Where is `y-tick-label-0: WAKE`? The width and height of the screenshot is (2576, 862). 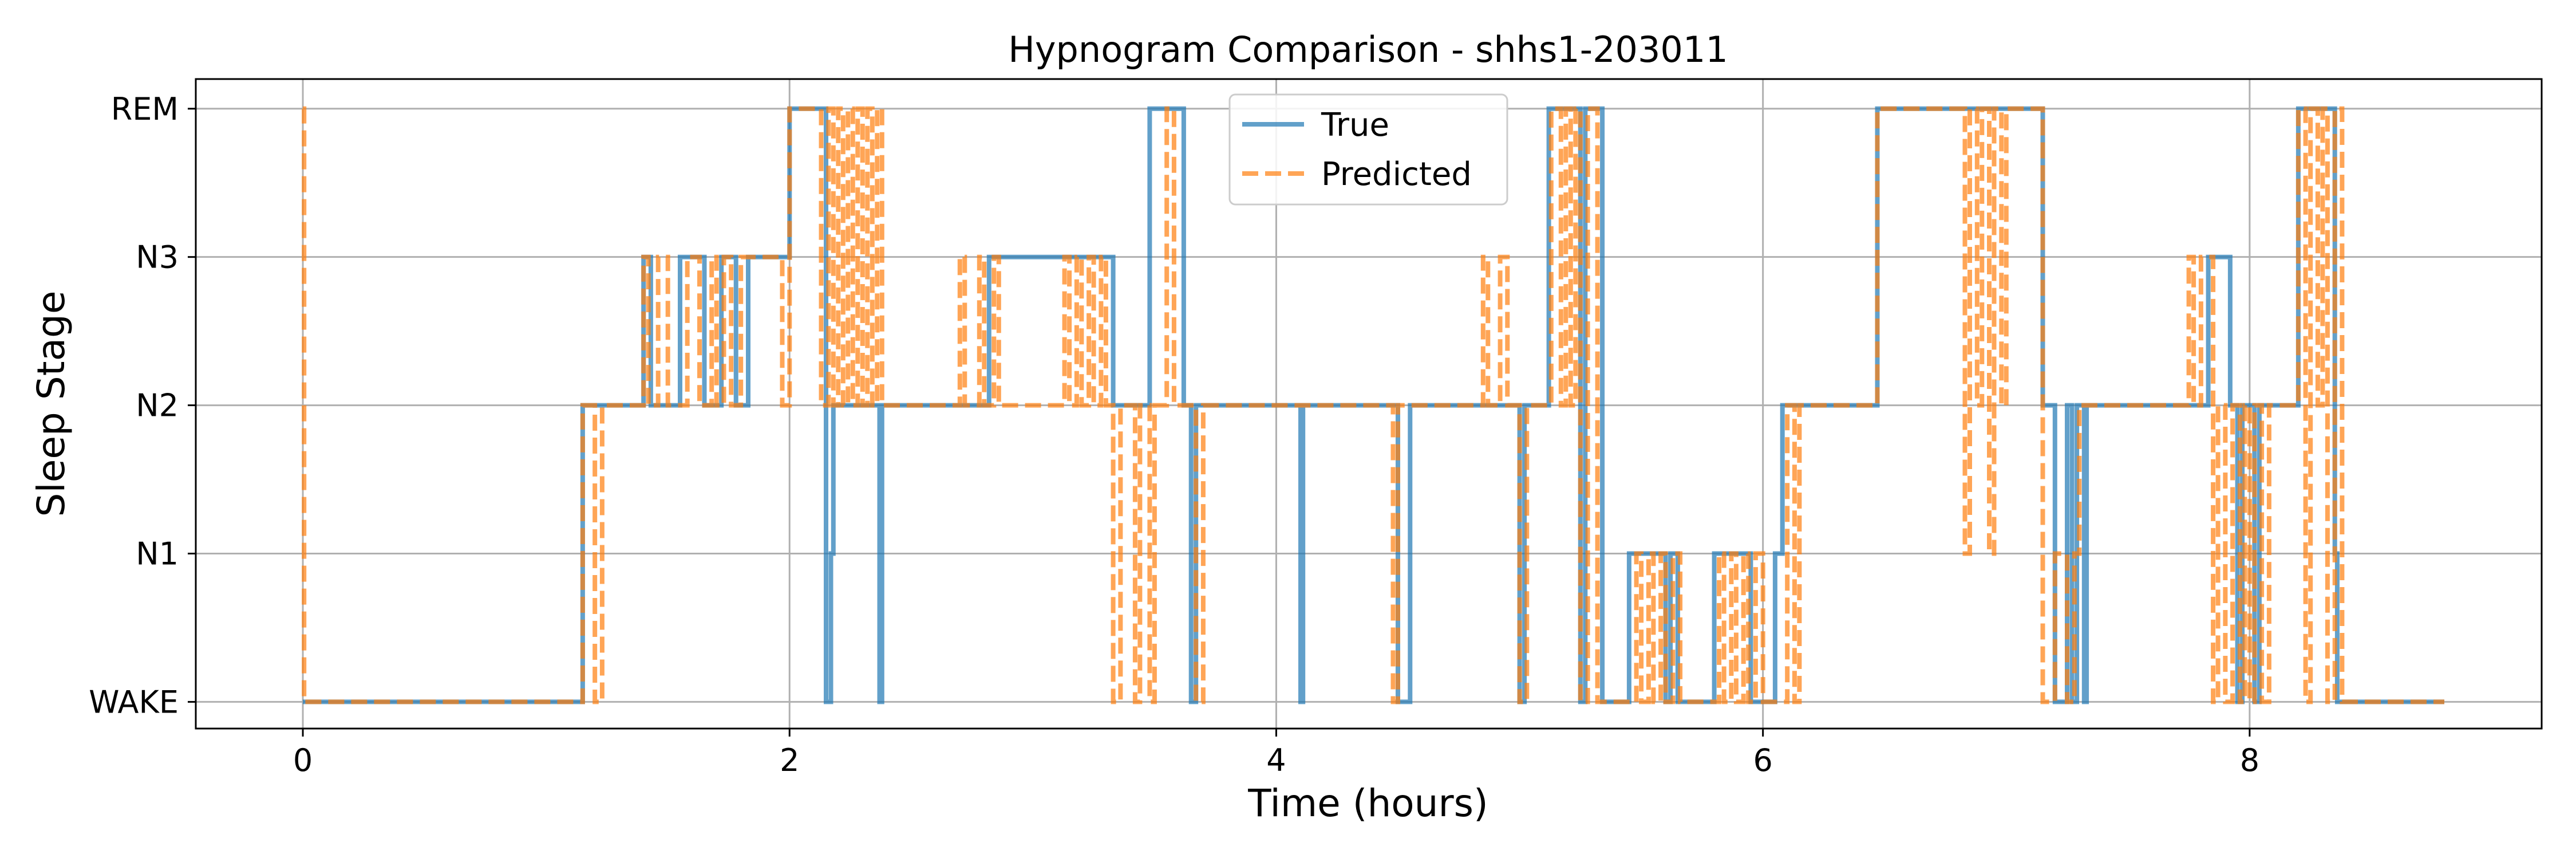
y-tick-label-0: WAKE is located at coordinates (134, 702).